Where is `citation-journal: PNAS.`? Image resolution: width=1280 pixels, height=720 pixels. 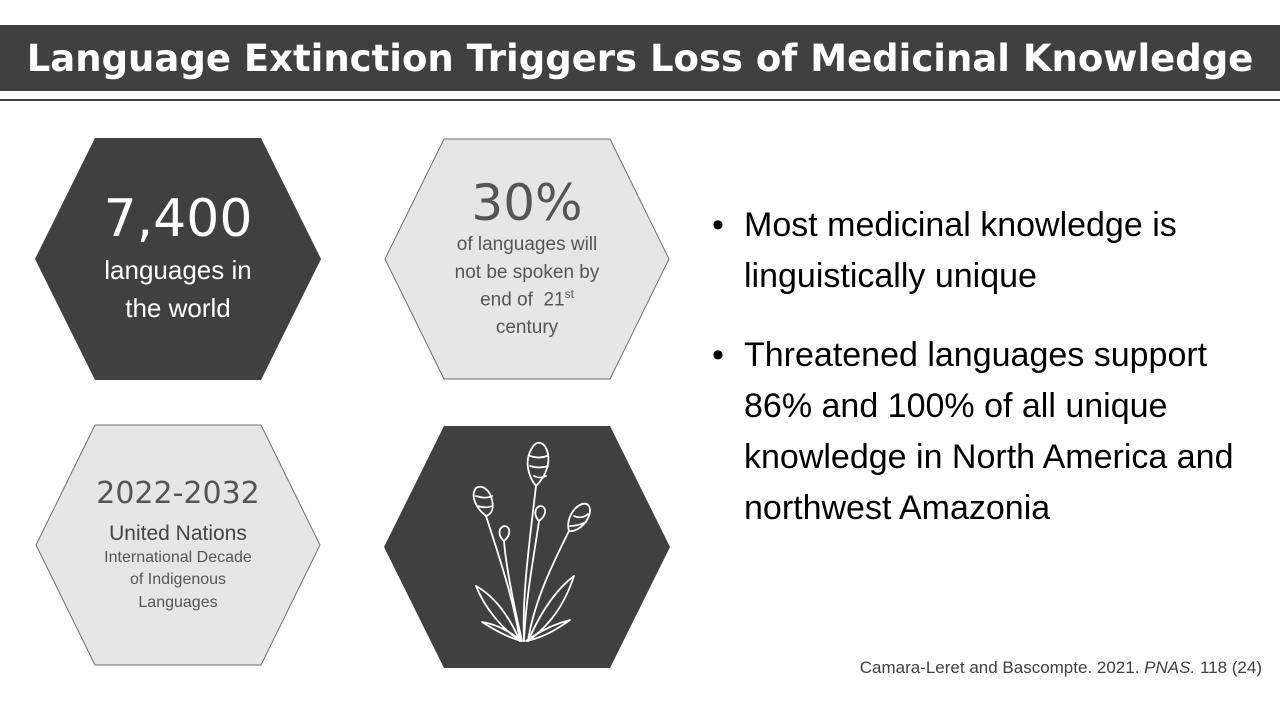 citation-journal: PNAS. is located at coordinates (1170, 667).